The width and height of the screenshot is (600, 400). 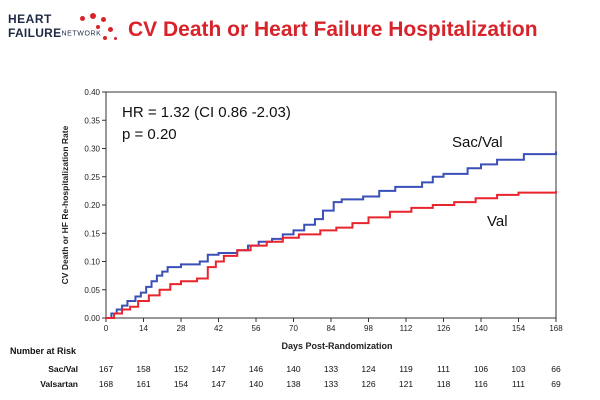 I want to click on risk-cell: 154, so click(x=181, y=384).